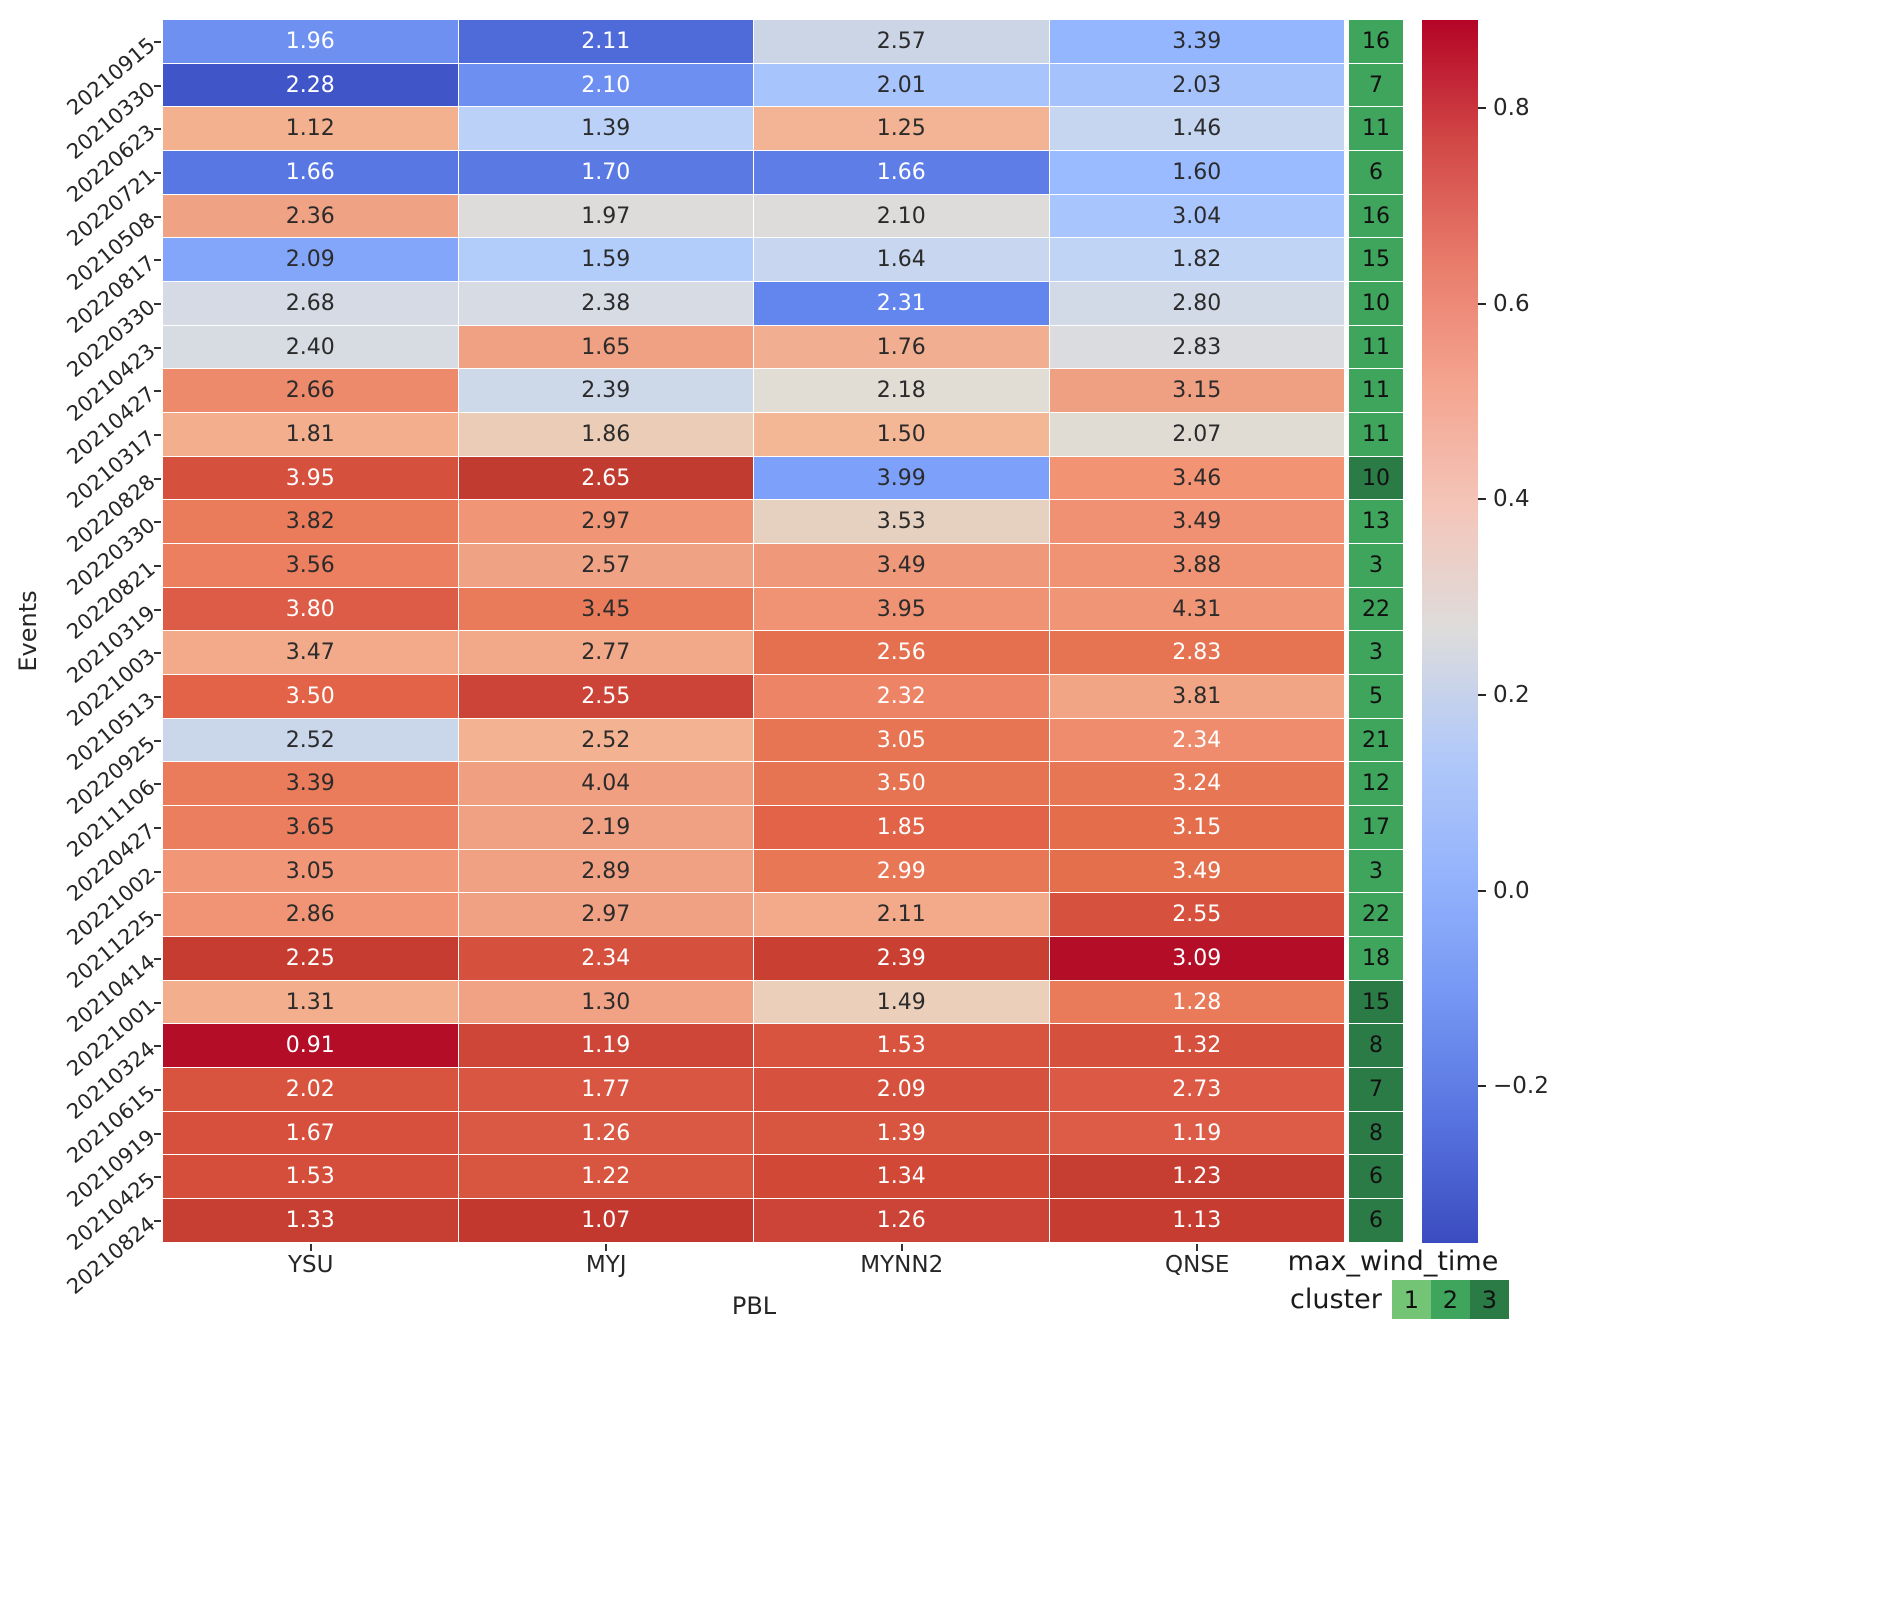 This screenshot has width=1892, height=1610. What do you see at coordinates (311, 260) in the screenshot?
I see `heatmap-cell: 2.09` at bounding box center [311, 260].